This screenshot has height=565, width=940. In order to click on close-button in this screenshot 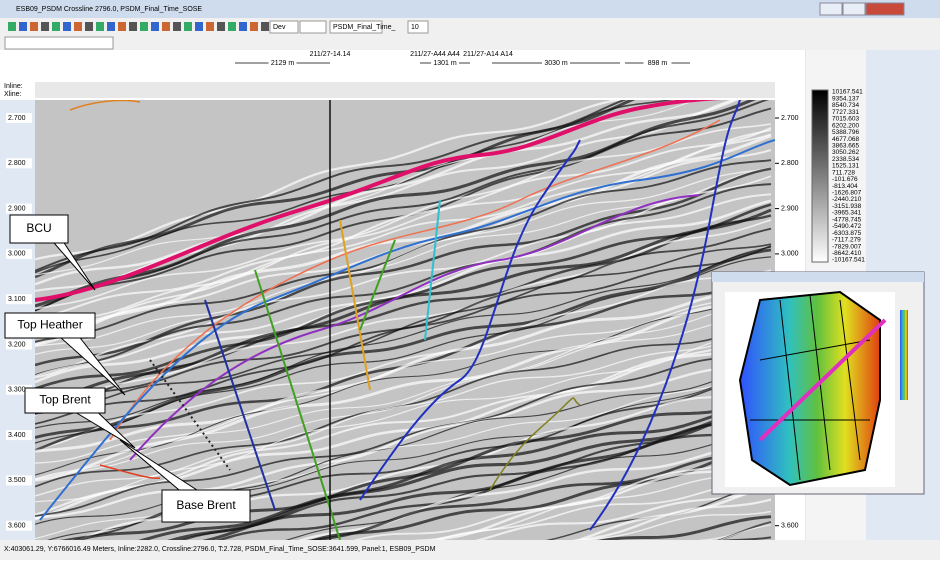, I will do `click(885, 9)`.